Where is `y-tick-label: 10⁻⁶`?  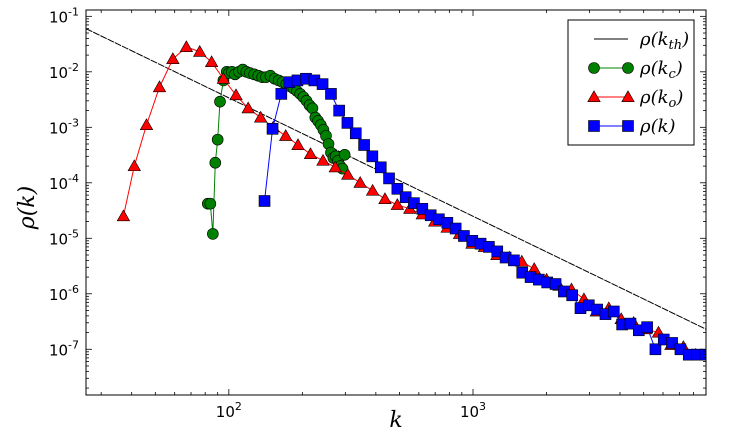 y-tick-label: 10⁻⁶ is located at coordinates (64, 293).